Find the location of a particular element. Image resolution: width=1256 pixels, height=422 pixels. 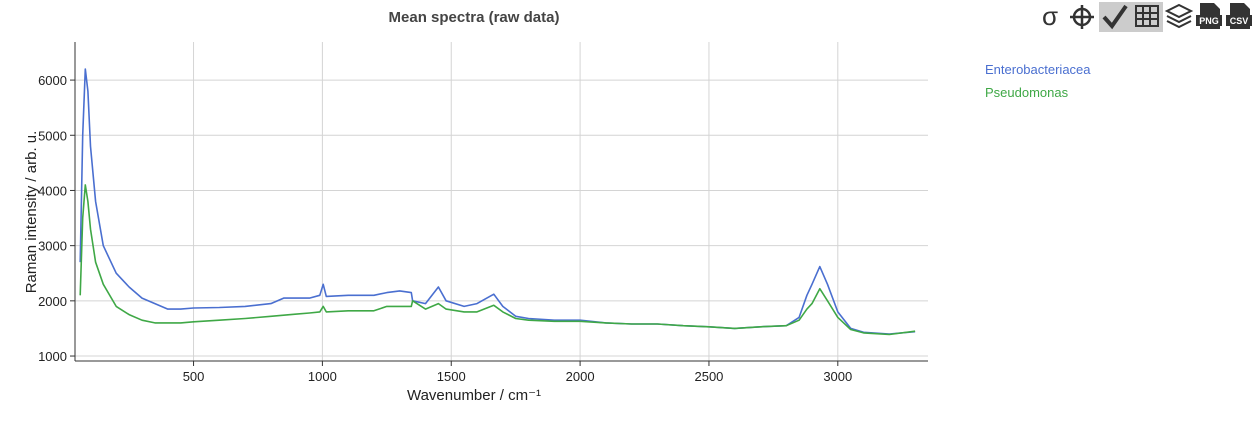

y-tick-label: 5000 is located at coordinates (52, 135).